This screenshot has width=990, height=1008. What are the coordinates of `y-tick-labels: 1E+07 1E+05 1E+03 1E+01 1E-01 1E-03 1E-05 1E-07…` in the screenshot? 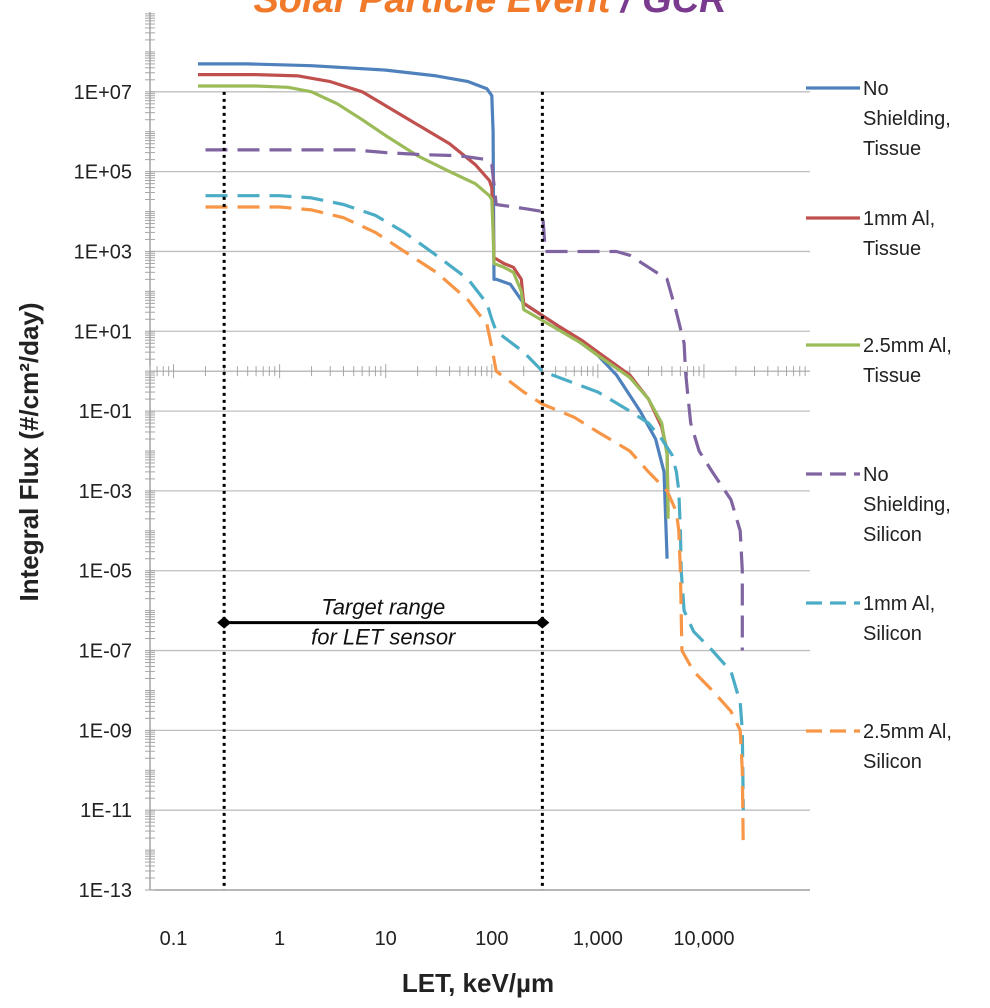 It's located at (103, 492).